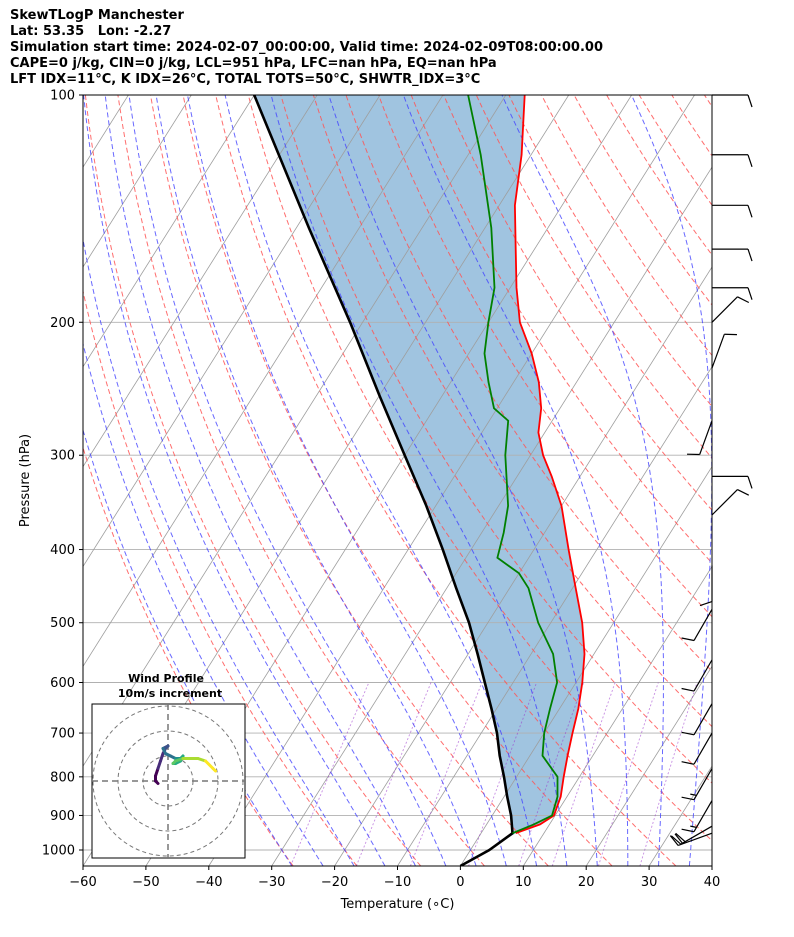 This screenshot has height=937, width=794. I want to click on temperature-line, so click(549, 465).